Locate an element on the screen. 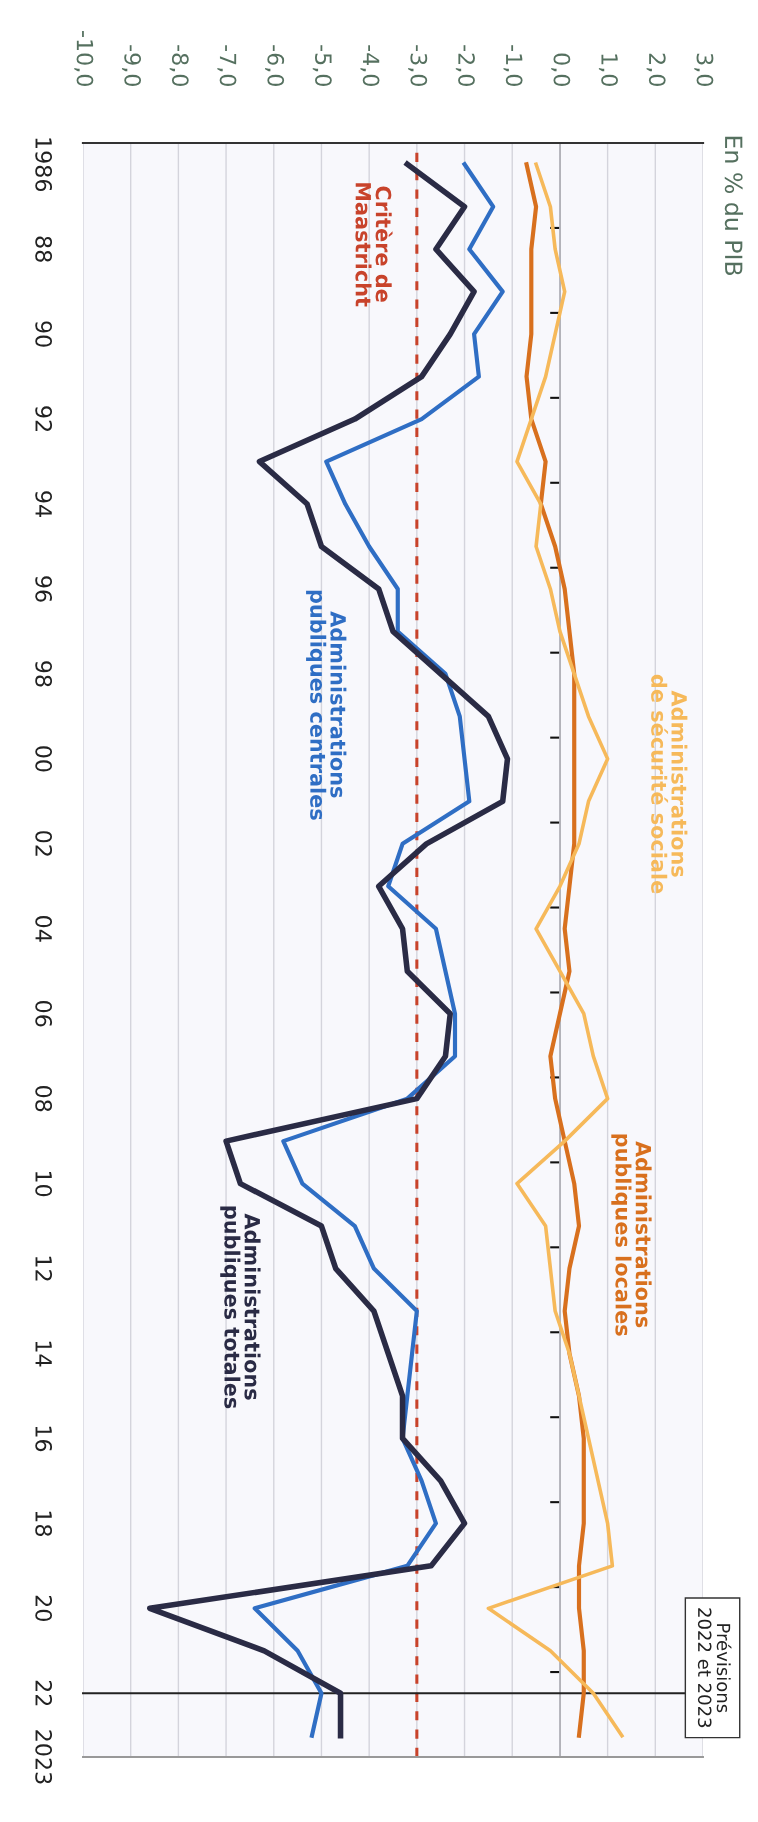  y-tick-label: 96 is located at coordinates (44, 589).